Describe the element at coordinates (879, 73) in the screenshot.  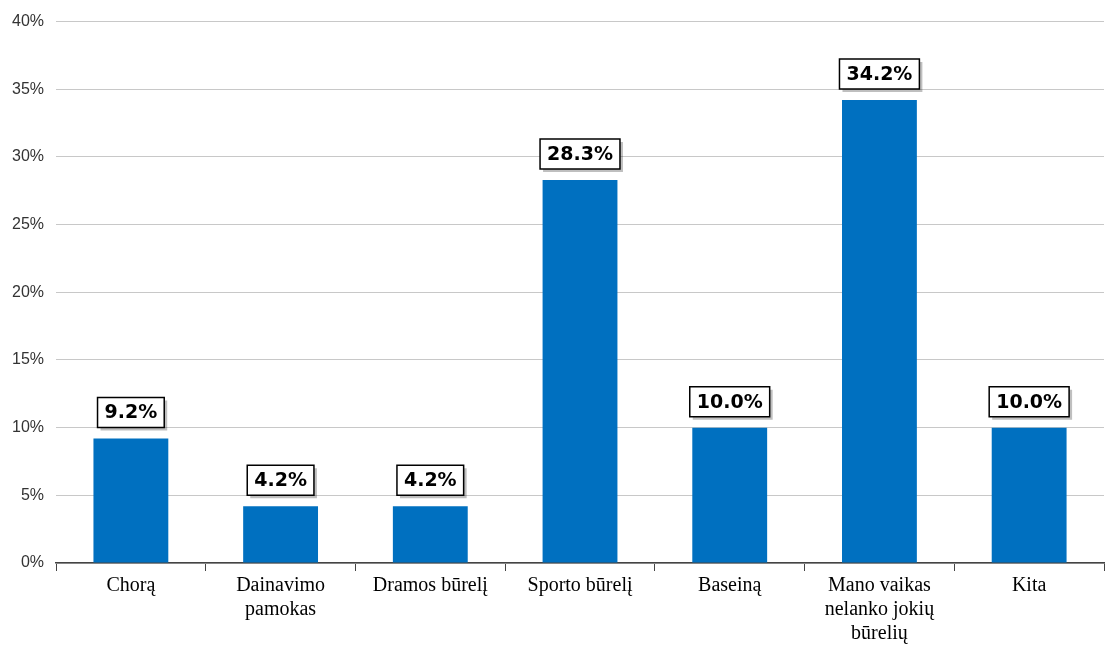
I see `data-label: 34.2%` at that location.